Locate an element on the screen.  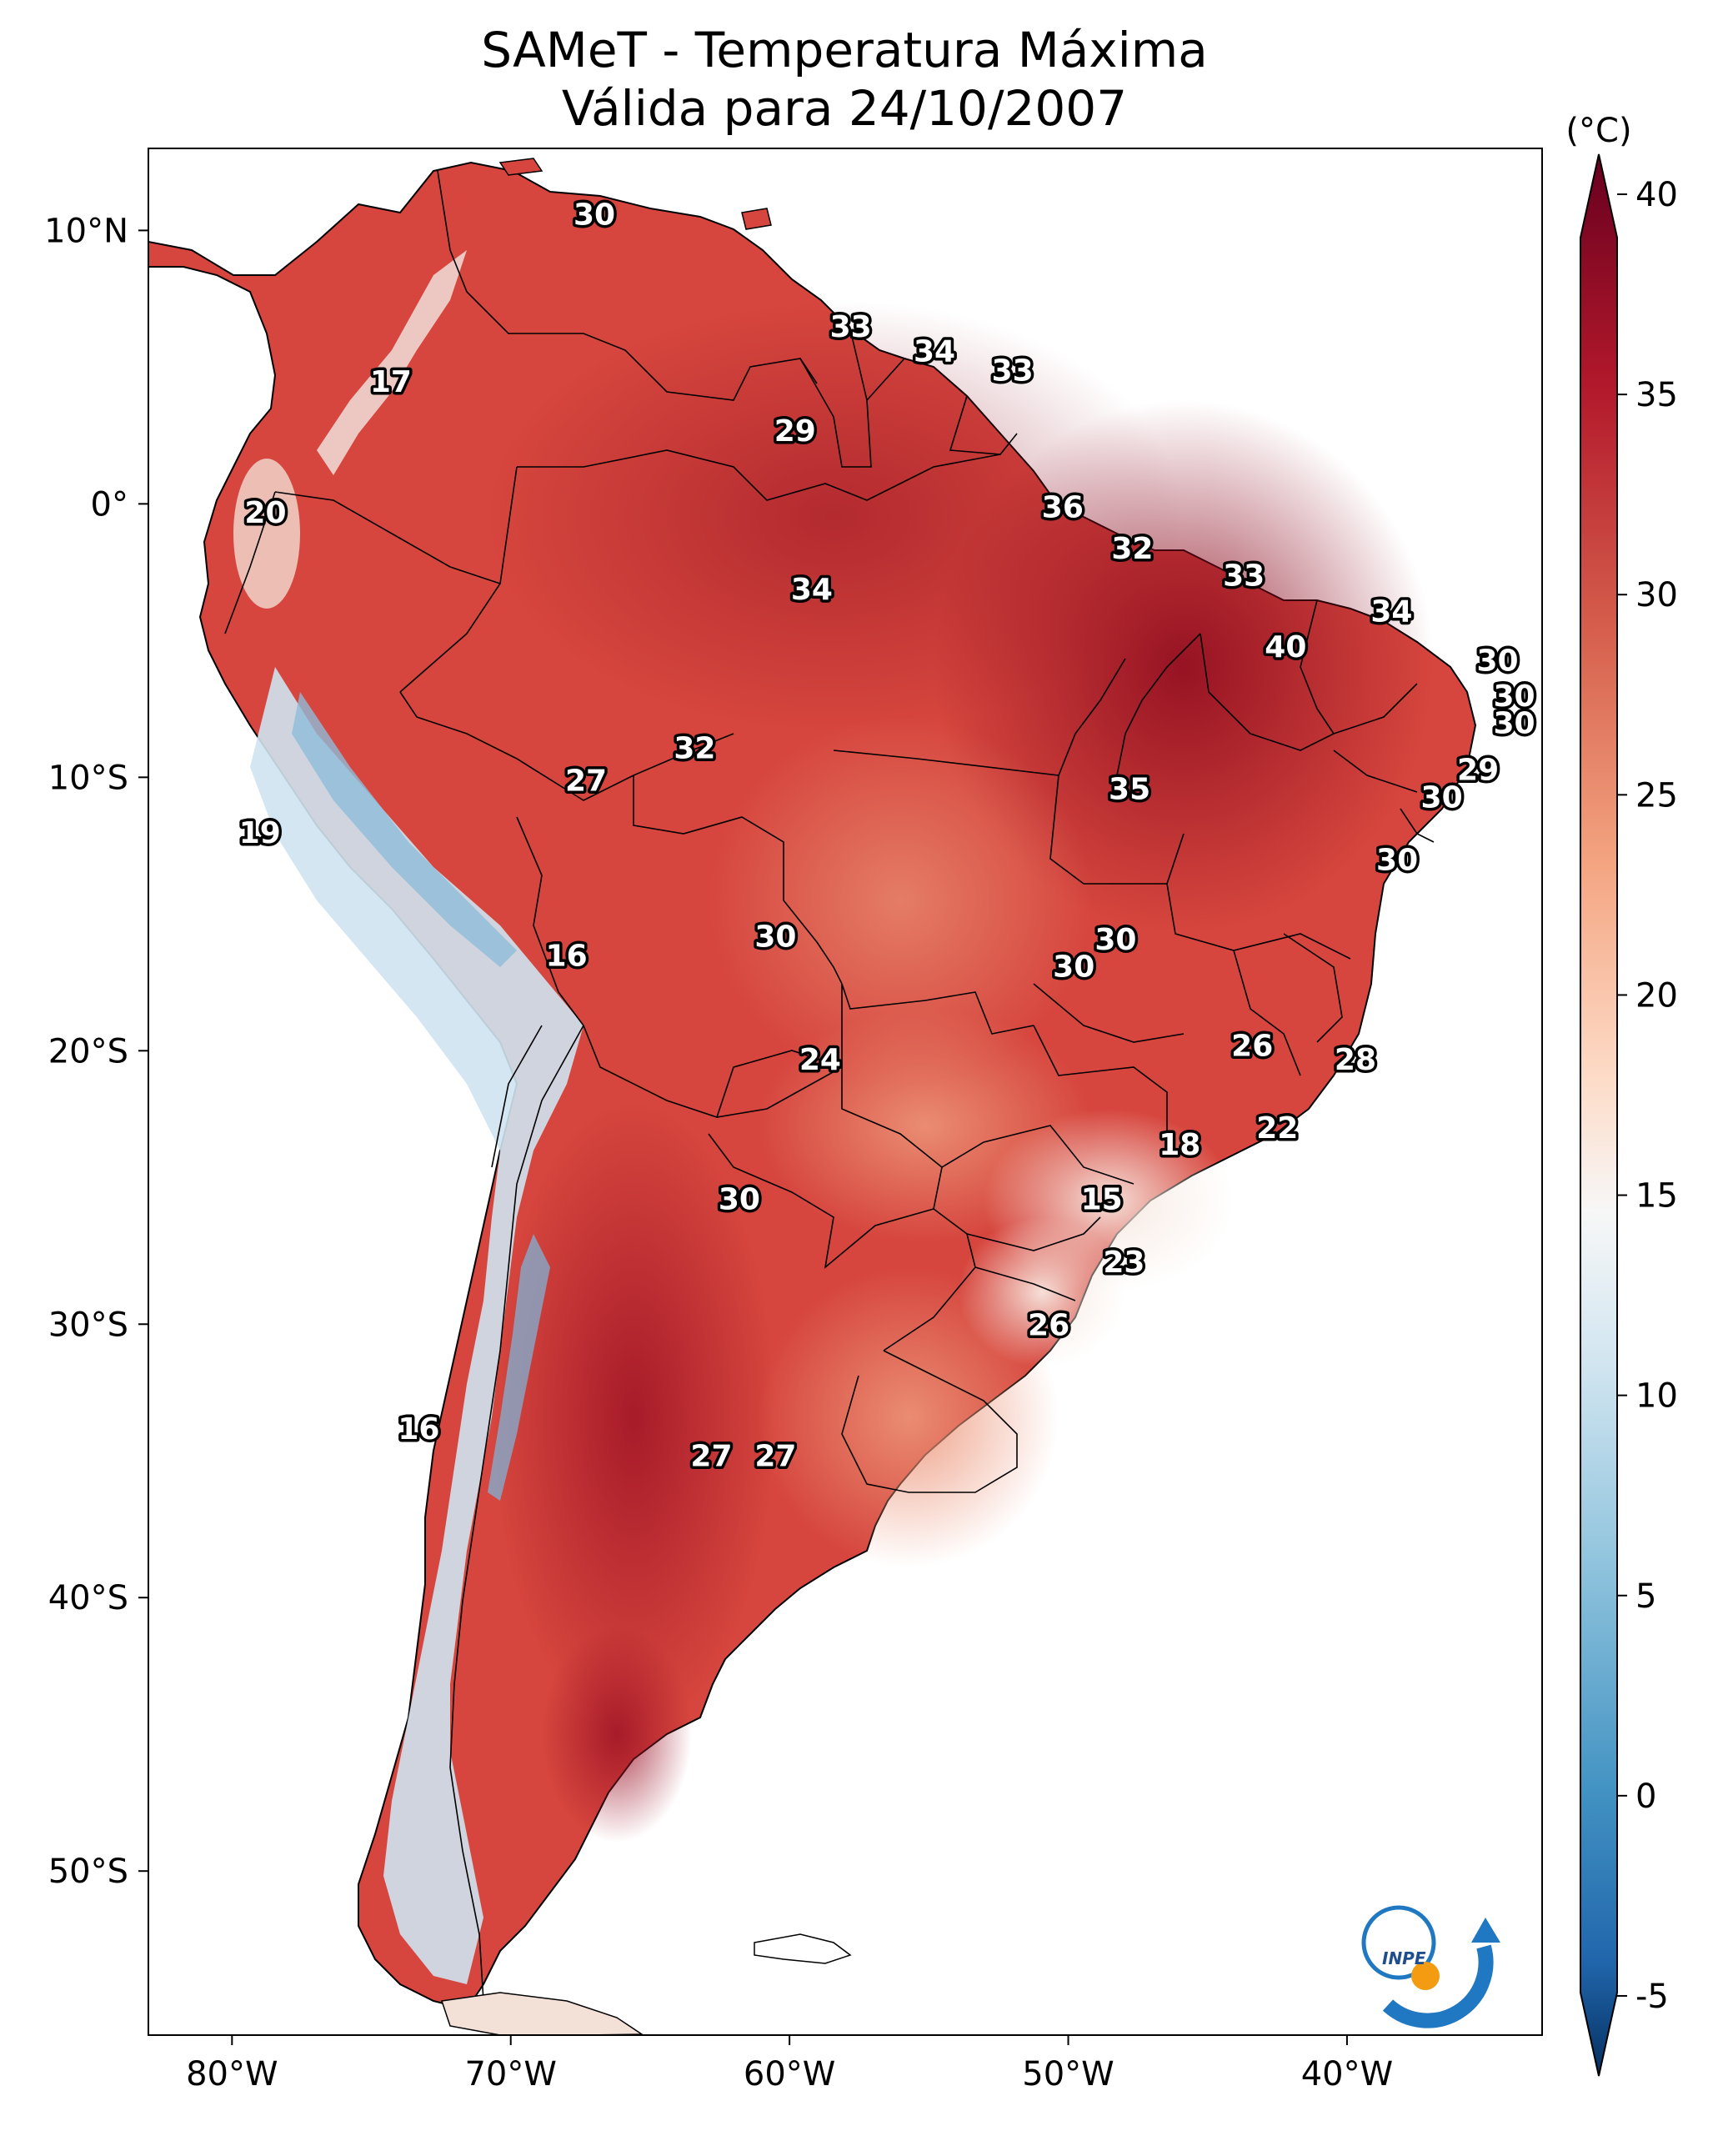
trinidad is located at coordinates (756, 219).